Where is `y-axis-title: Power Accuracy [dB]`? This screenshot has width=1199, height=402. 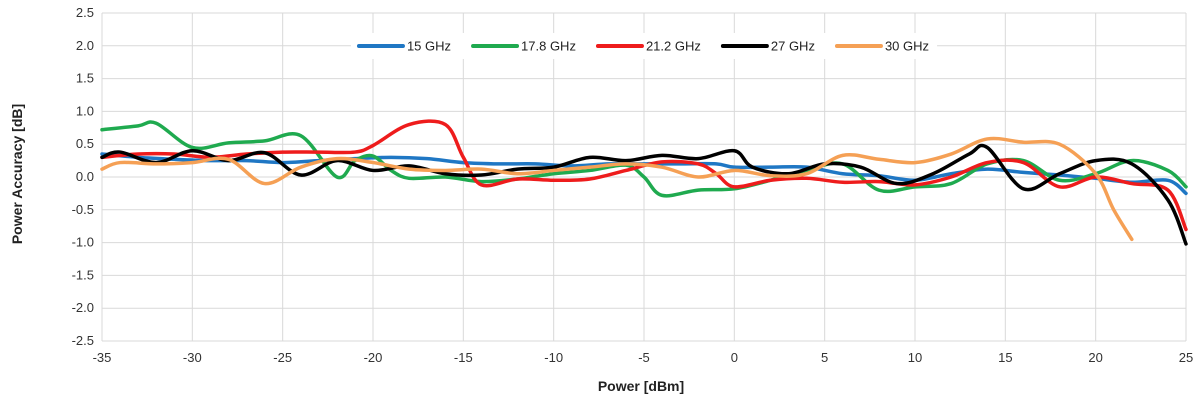
y-axis-title: Power Accuracy [dB] is located at coordinates (17, 174).